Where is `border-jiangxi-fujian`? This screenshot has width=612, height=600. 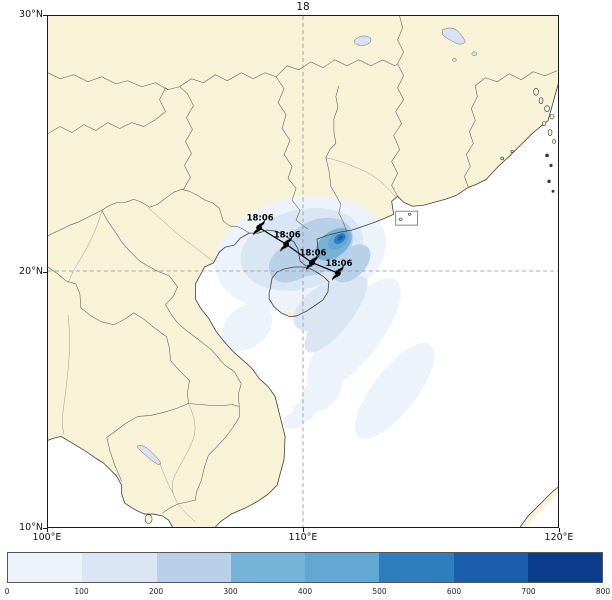 border-jiangxi-fujian is located at coordinates (516, 78).